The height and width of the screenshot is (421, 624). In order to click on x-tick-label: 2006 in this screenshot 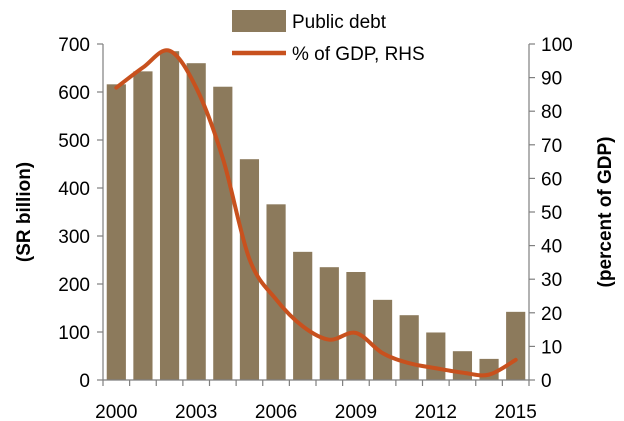, I will do `click(276, 411)`.